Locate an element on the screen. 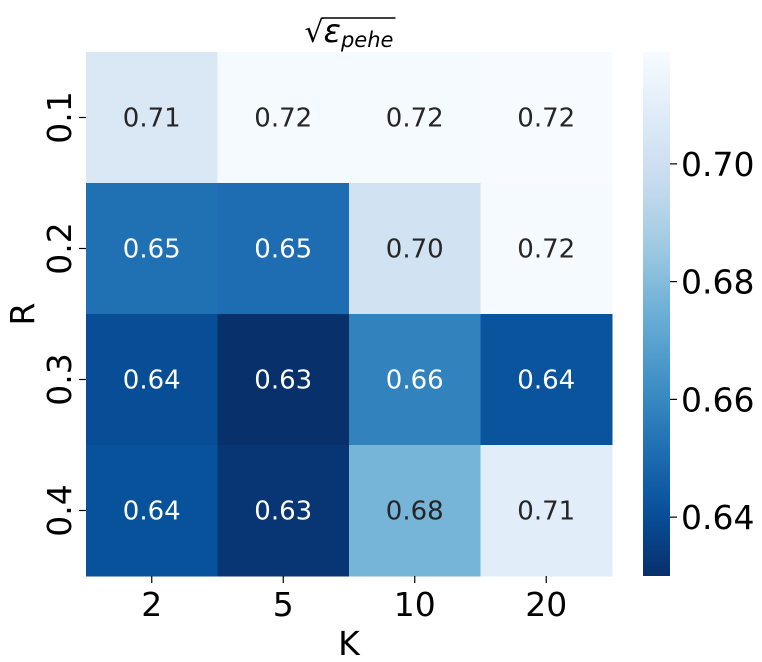 Image resolution: width=762 pixels, height=662 pixels. cell-value-label: 0.66 is located at coordinates (415, 381).